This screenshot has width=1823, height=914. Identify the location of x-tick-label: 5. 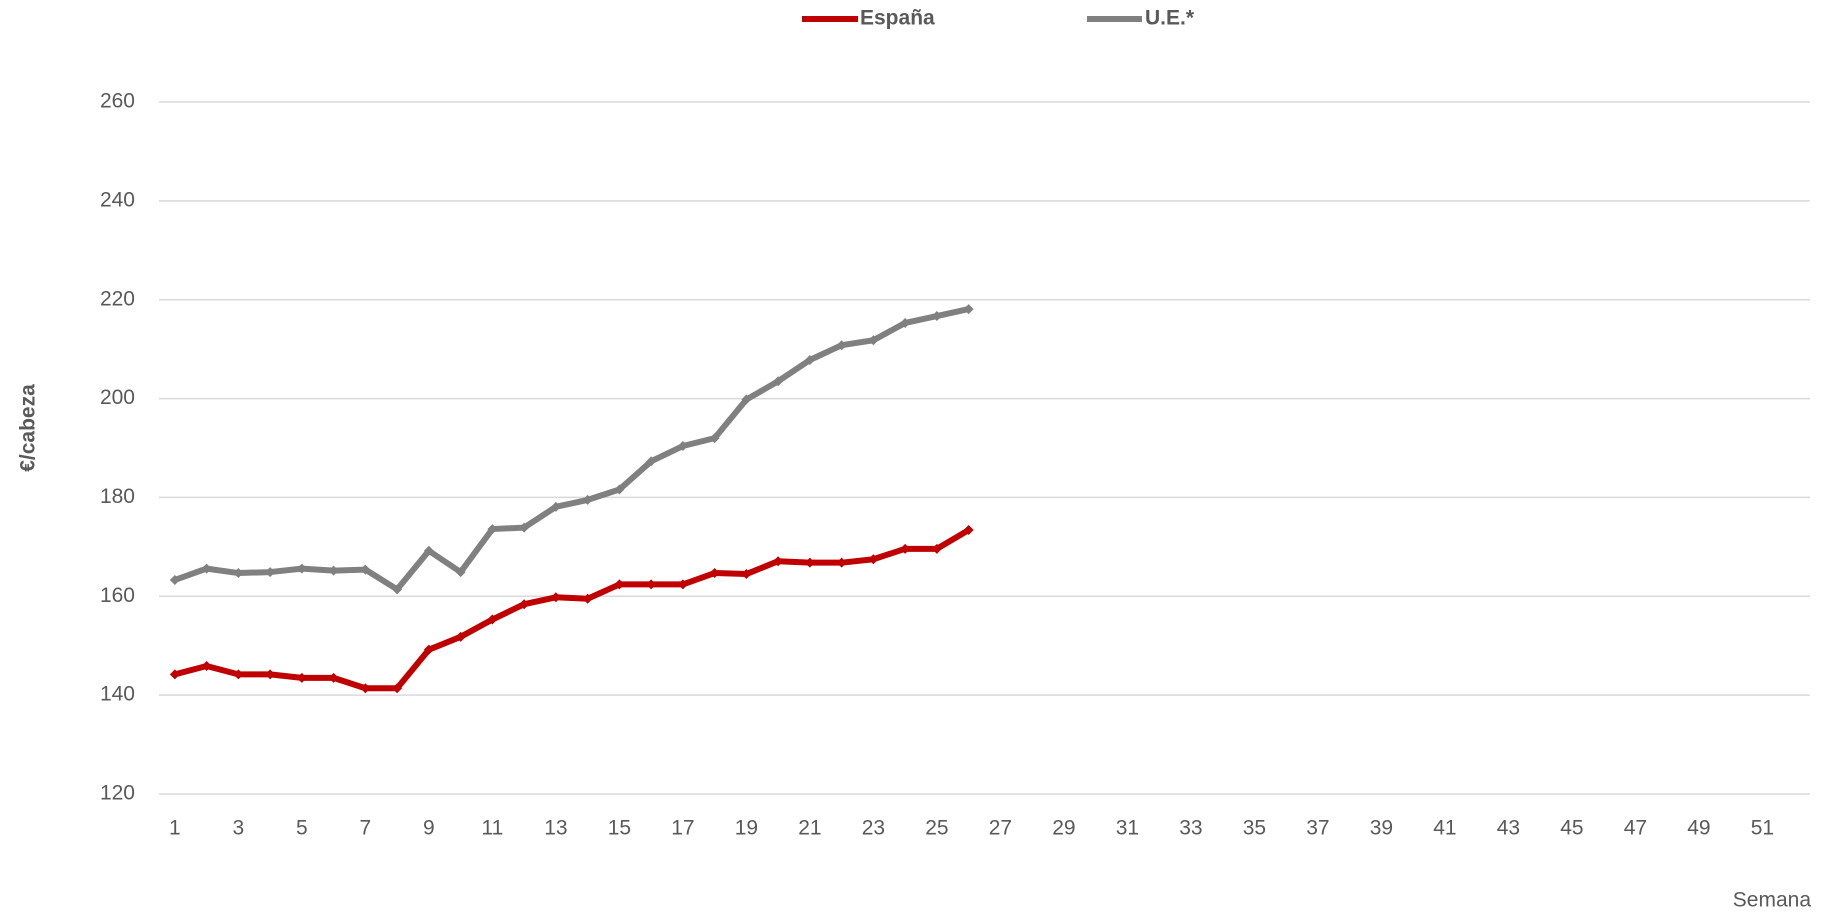
(302, 828).